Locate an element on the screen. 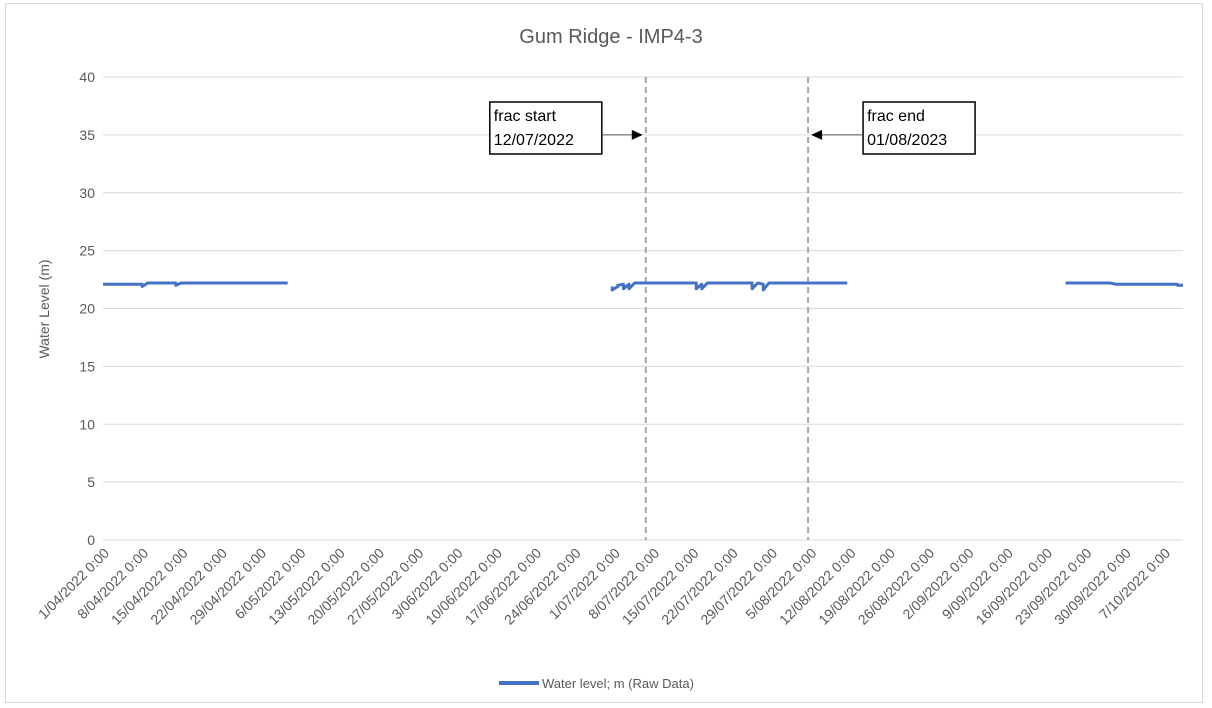  legend: Water level; m (Raw Data) is located at coordinates (596, 683).